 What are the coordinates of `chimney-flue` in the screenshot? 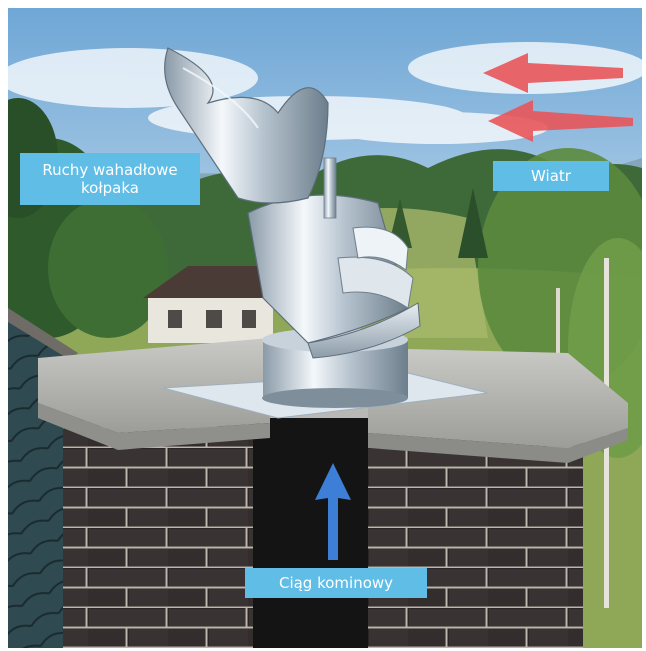 It's located at (310, 533).